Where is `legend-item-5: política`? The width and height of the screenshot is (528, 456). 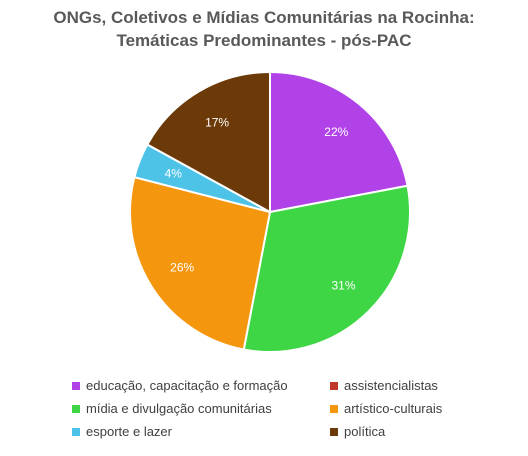 legend-item-5: política is located at coordinates (357, 431).